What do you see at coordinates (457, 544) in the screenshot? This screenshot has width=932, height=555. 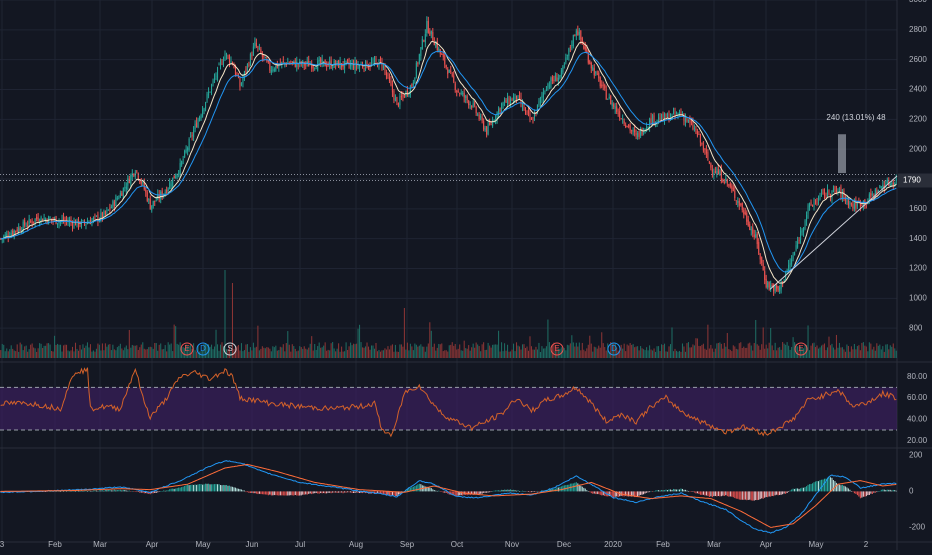 I see `x-axis-tick: Oct` at bounding box center [457, 544].